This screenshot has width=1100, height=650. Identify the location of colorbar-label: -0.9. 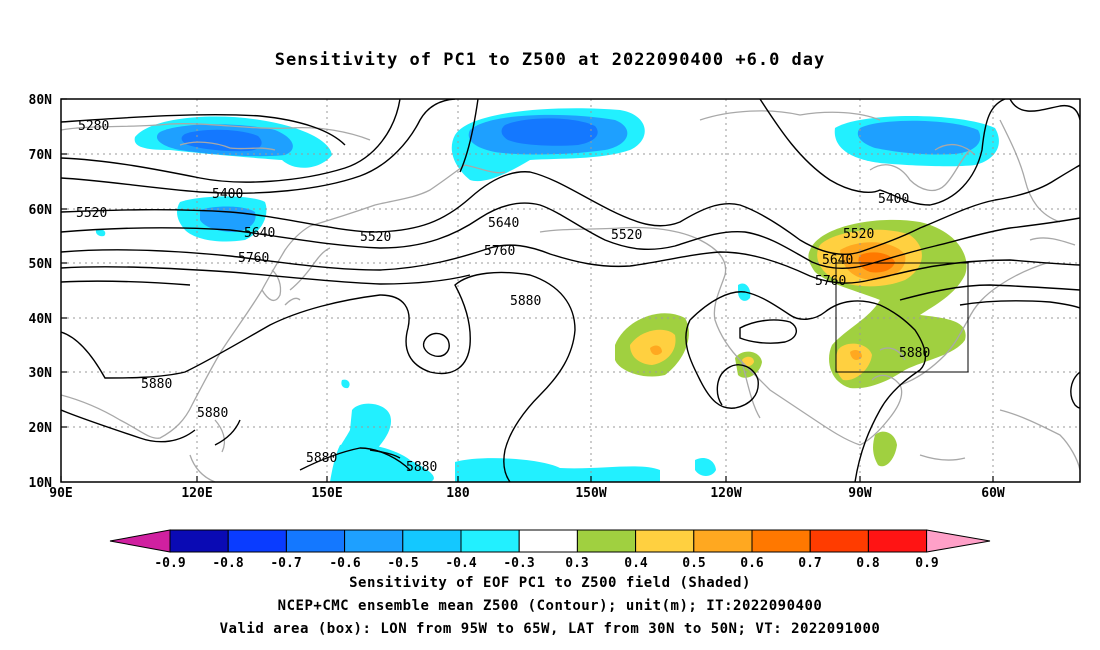
(169, 563).